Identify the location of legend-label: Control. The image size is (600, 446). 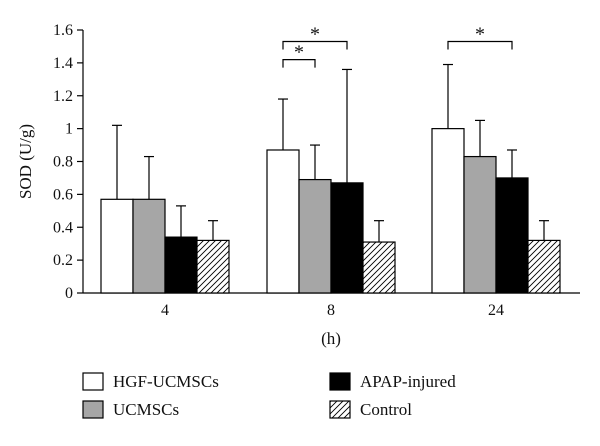
(386, 409).